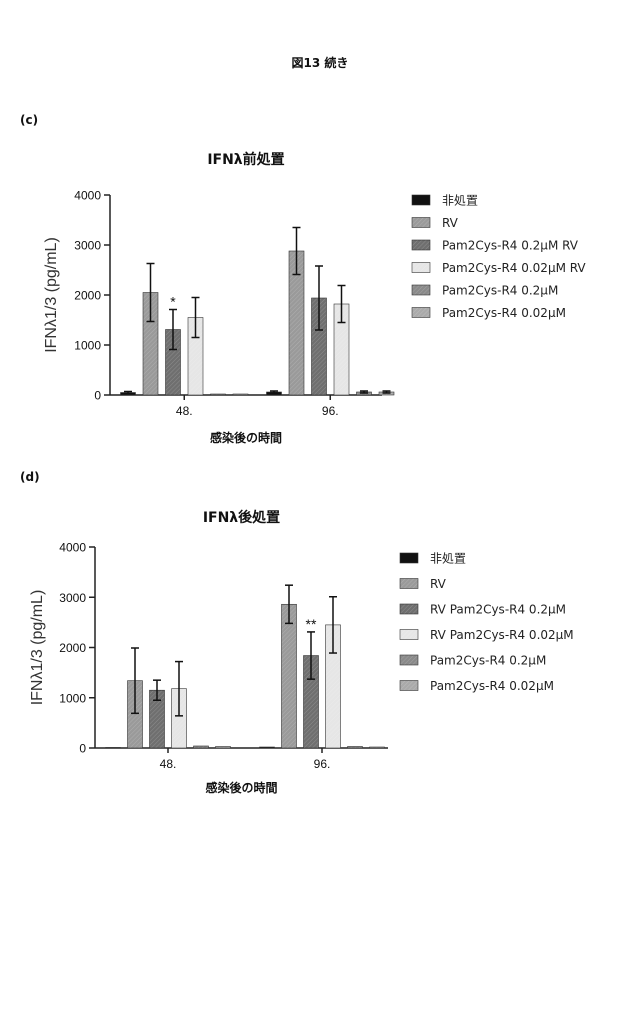 Image resolution: width=640 pixels, height=1035 pixels. Describe the element at coordinates (29, 120) in the screenshot. I see `panel-label-c: (c)` at that location.